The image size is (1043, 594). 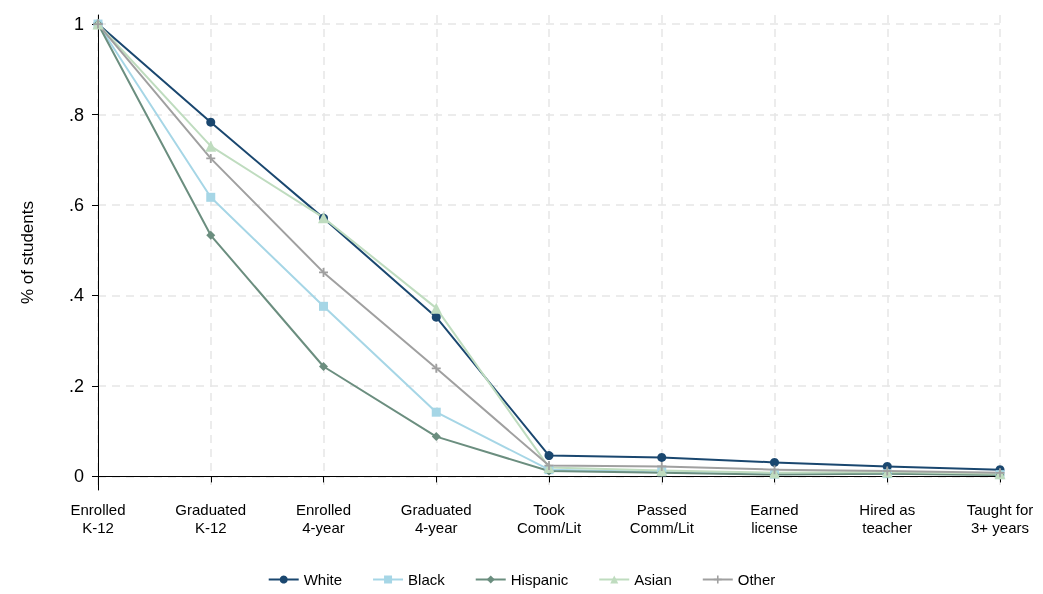 I want to click on x-tick-label: Earned license, so click(x=774, y=518).